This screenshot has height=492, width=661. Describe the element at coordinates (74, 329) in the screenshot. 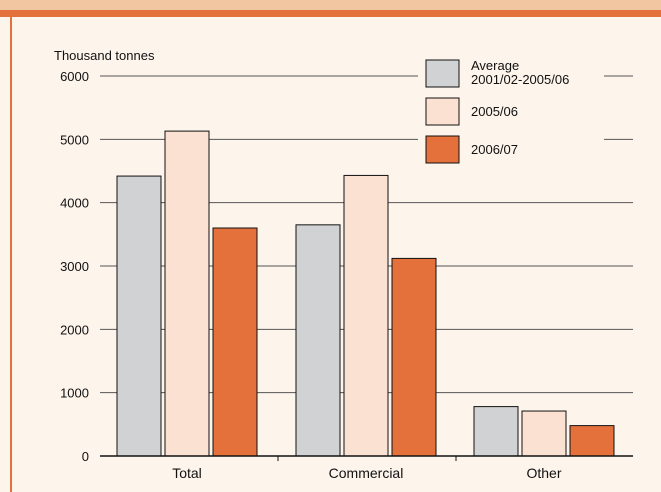

I see `y-tick-label-2000: 2000` at that location.